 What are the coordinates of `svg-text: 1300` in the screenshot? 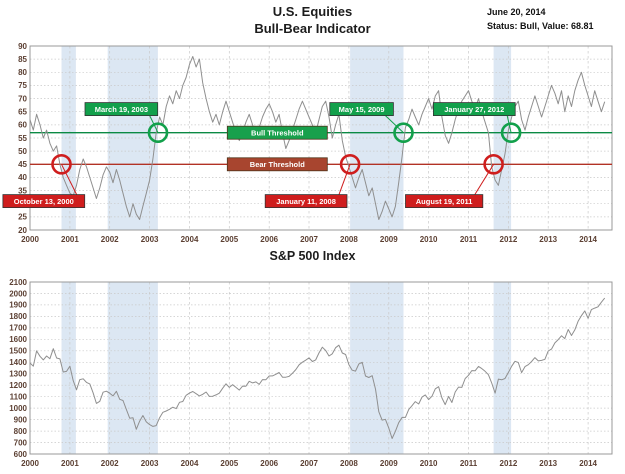 It's located at (18, 374).